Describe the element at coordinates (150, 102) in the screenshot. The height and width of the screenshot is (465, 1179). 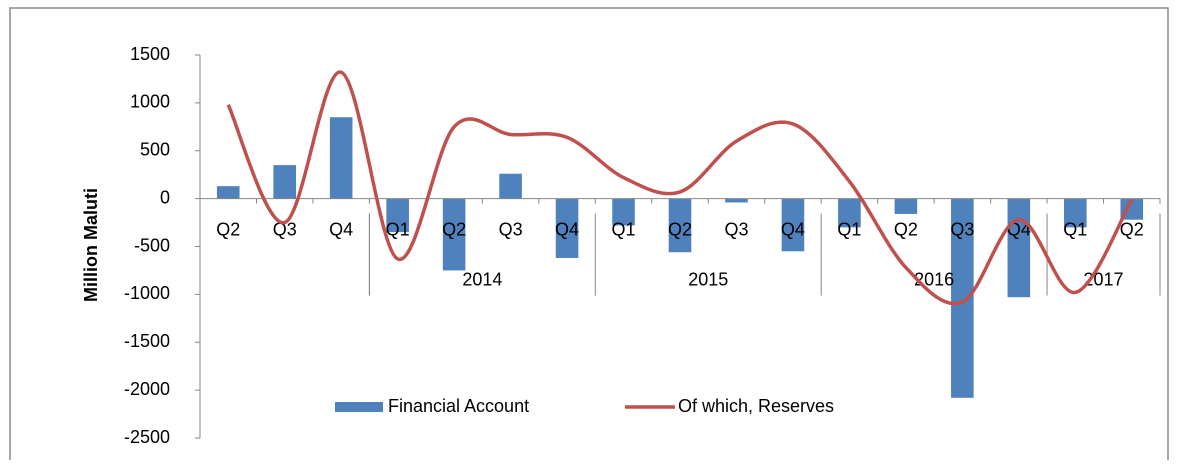
I see `y-tick-label: 1000` at that location.